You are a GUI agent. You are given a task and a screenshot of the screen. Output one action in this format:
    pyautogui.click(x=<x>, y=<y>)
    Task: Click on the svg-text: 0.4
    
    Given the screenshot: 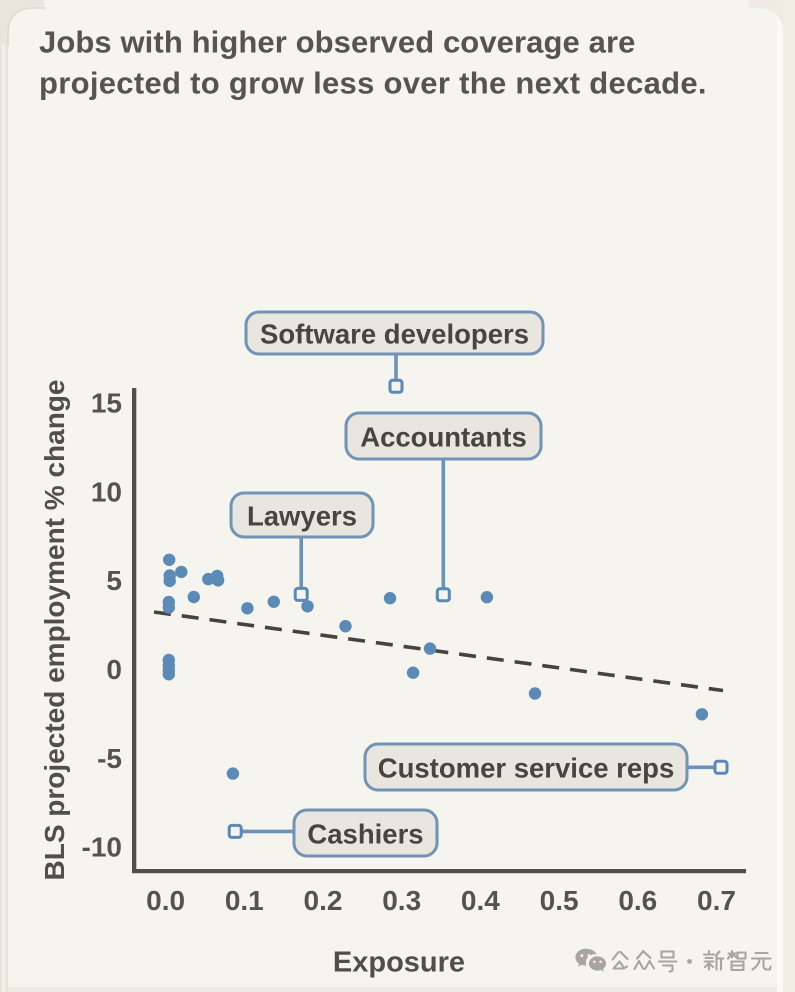 What is the action you would take?
    pyautogui.click(x=480, y=900)
    